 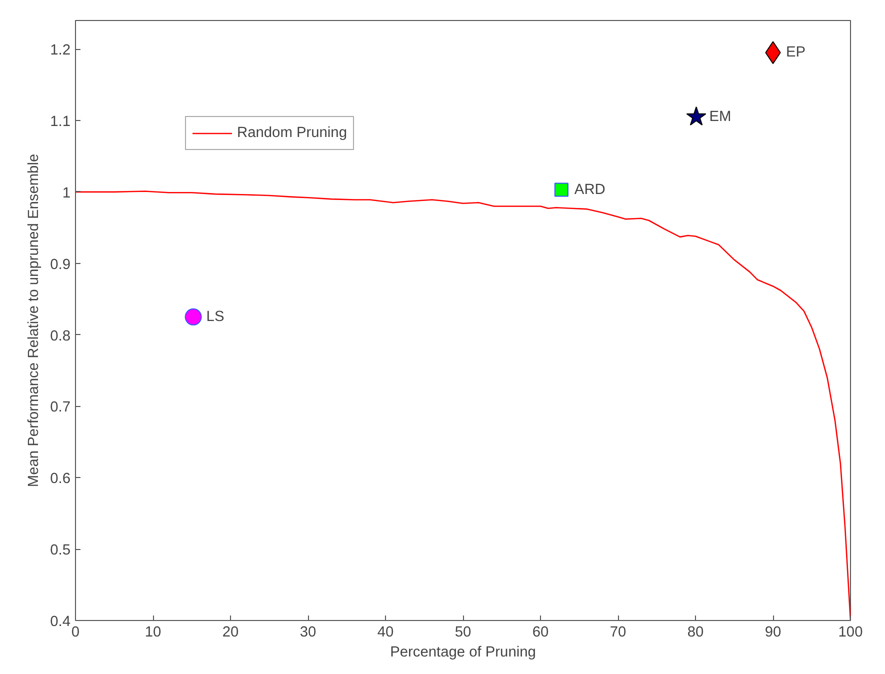 What do you see at coordinates (292, 133) in the screenshot?
I see `legend-label: Random Pruning` at bounding box center [292, 133].